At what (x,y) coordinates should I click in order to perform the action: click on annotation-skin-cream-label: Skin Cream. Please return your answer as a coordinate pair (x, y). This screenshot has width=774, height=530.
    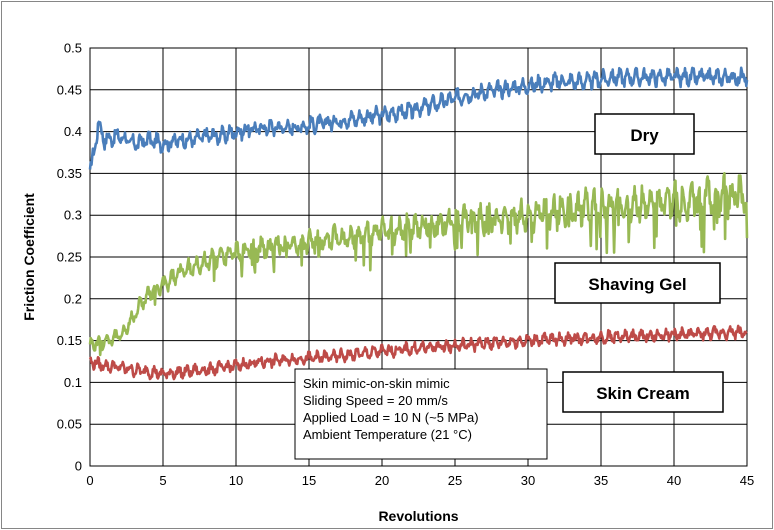
    Looking at the image, I should click on (643, 393).